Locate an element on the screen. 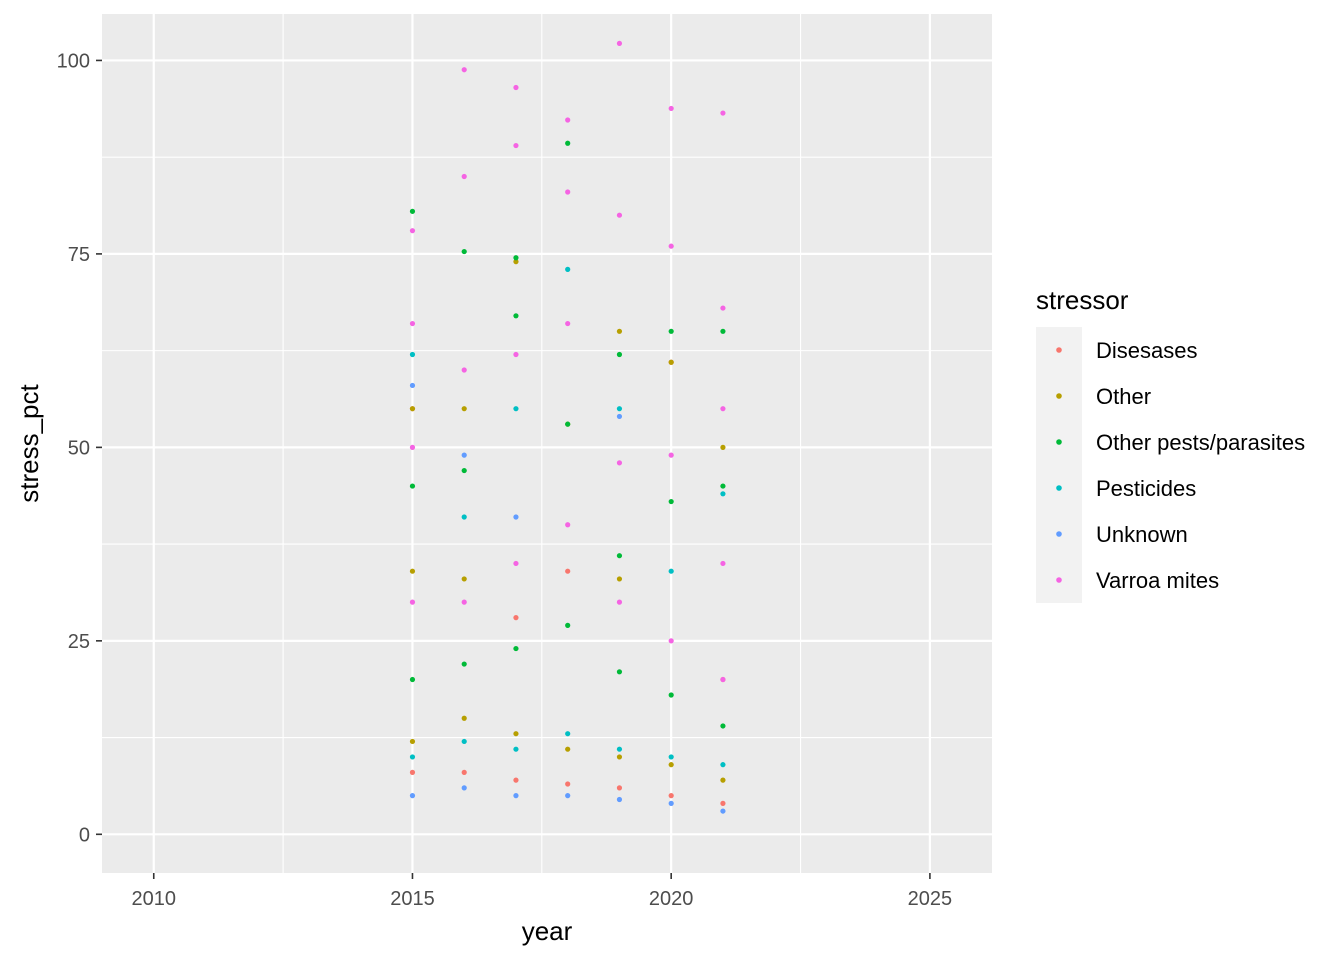 The image size is (1344, 965). y-tick-label: 100 is located at coordinates (73, 61).